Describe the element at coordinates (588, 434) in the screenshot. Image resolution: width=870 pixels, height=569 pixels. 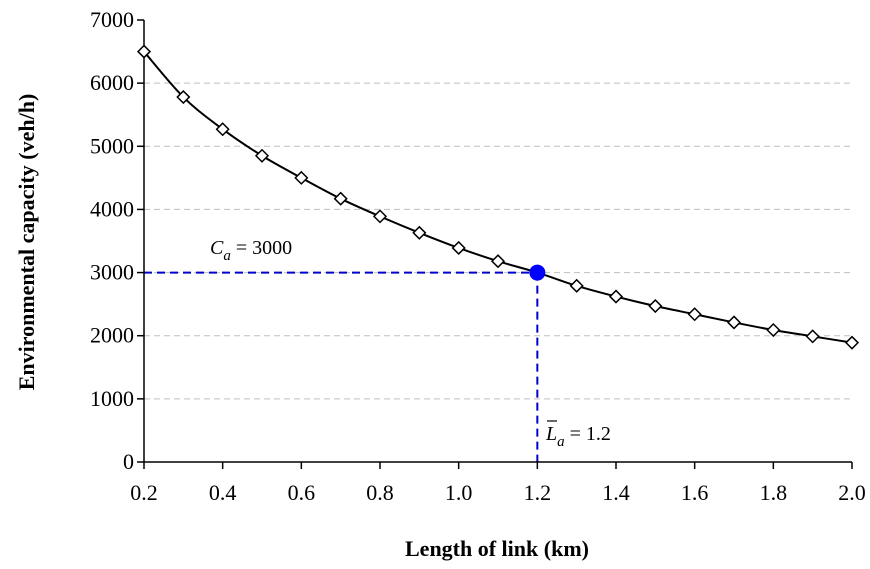
I see `length-value: = 1.2` at that location.